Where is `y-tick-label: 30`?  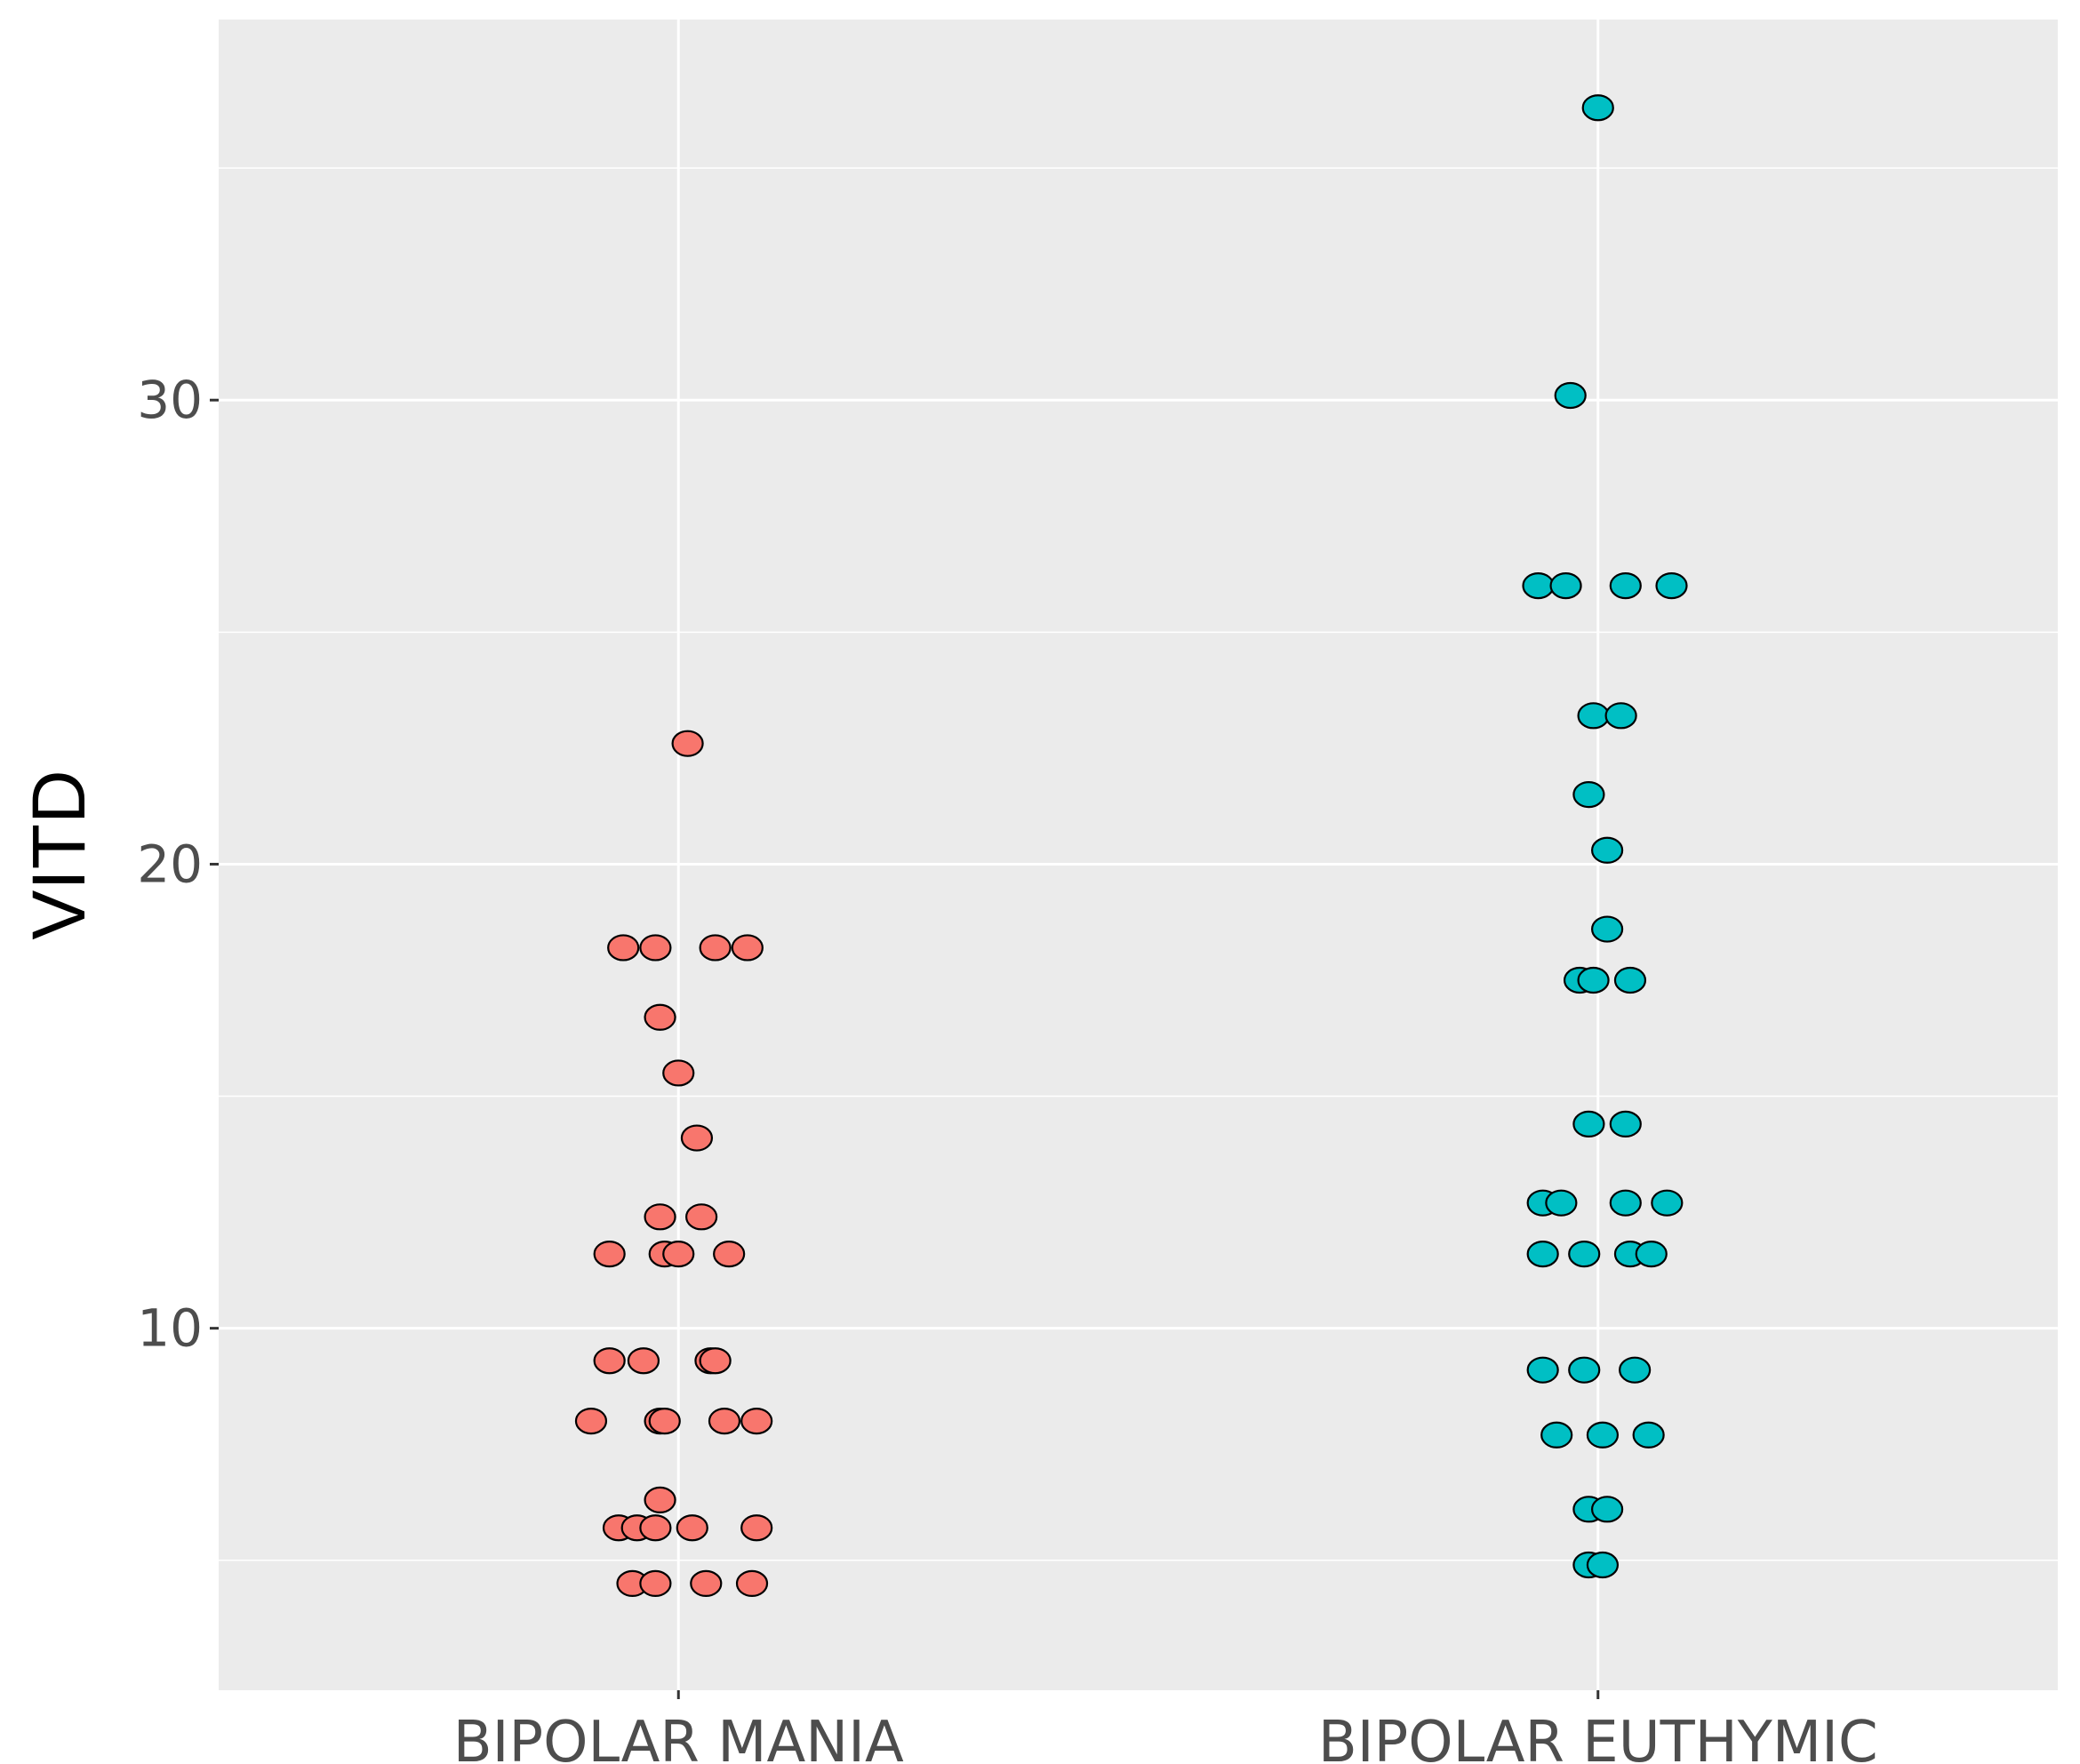
y-tick-label: 30 is located at coordinates (170, 400).